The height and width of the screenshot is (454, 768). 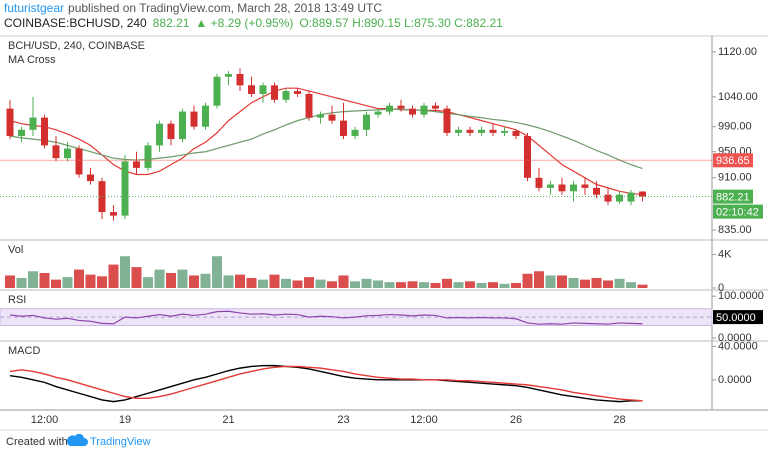 I want to click on panel-title: Vol, so click(x=15, y=250).